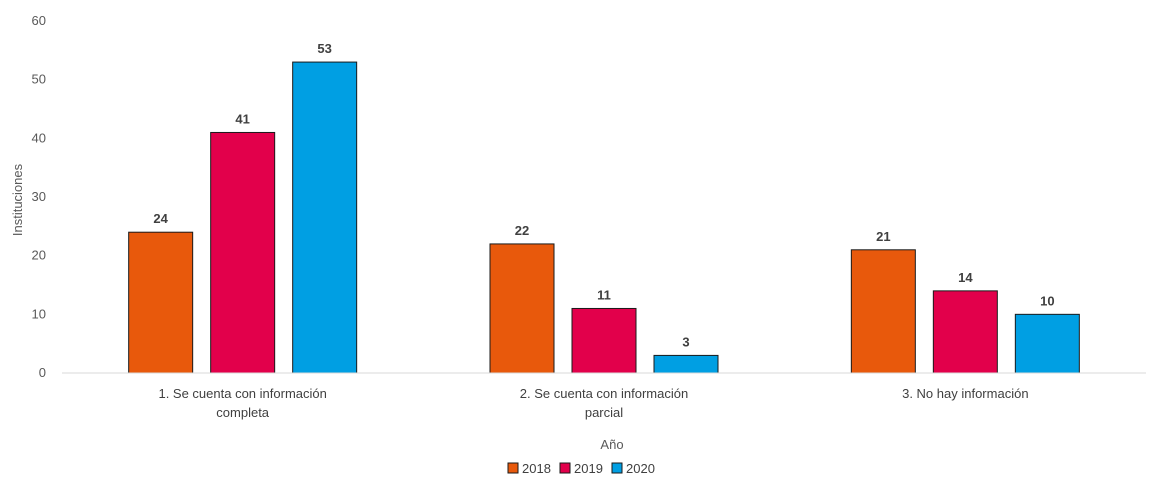  I want to click on data-label: 10, so click(1047, 300).